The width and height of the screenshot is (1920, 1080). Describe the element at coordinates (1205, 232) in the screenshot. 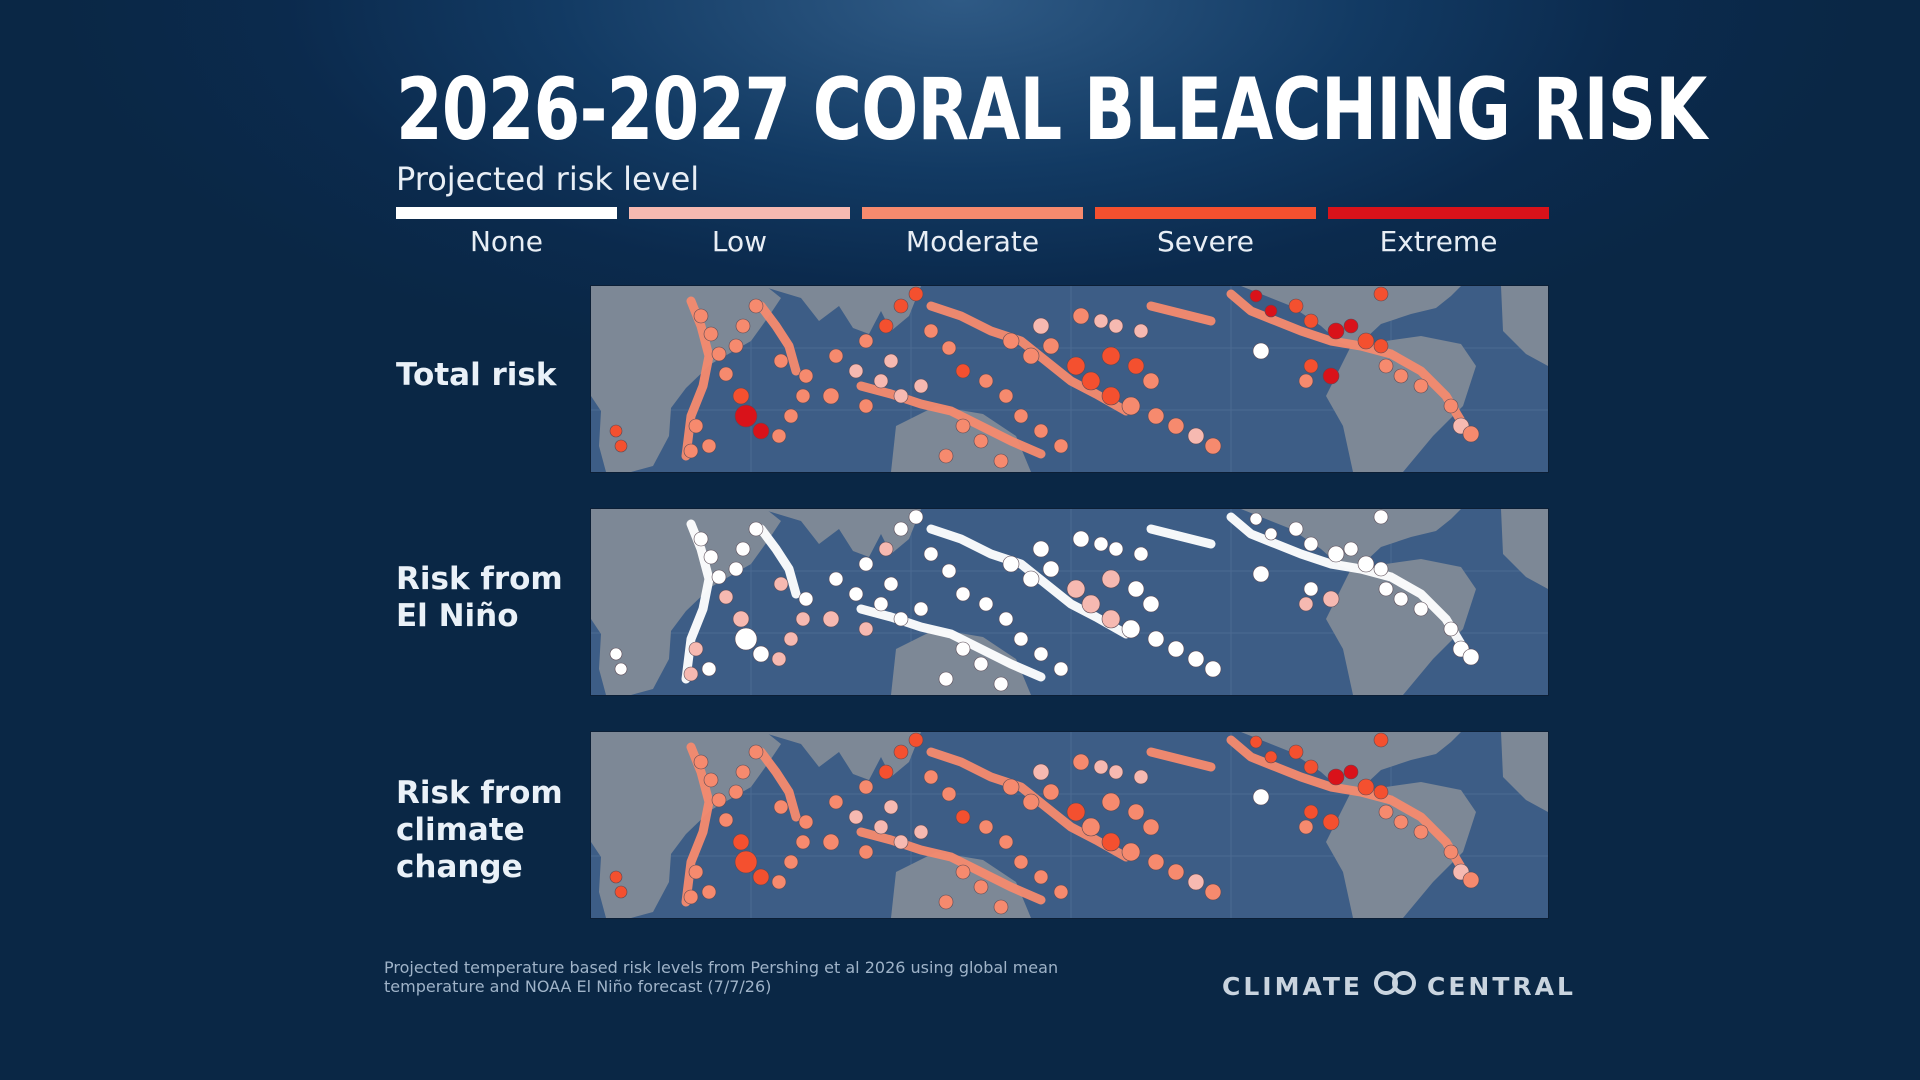

I see `legend-item-severe: Severe` at that location.